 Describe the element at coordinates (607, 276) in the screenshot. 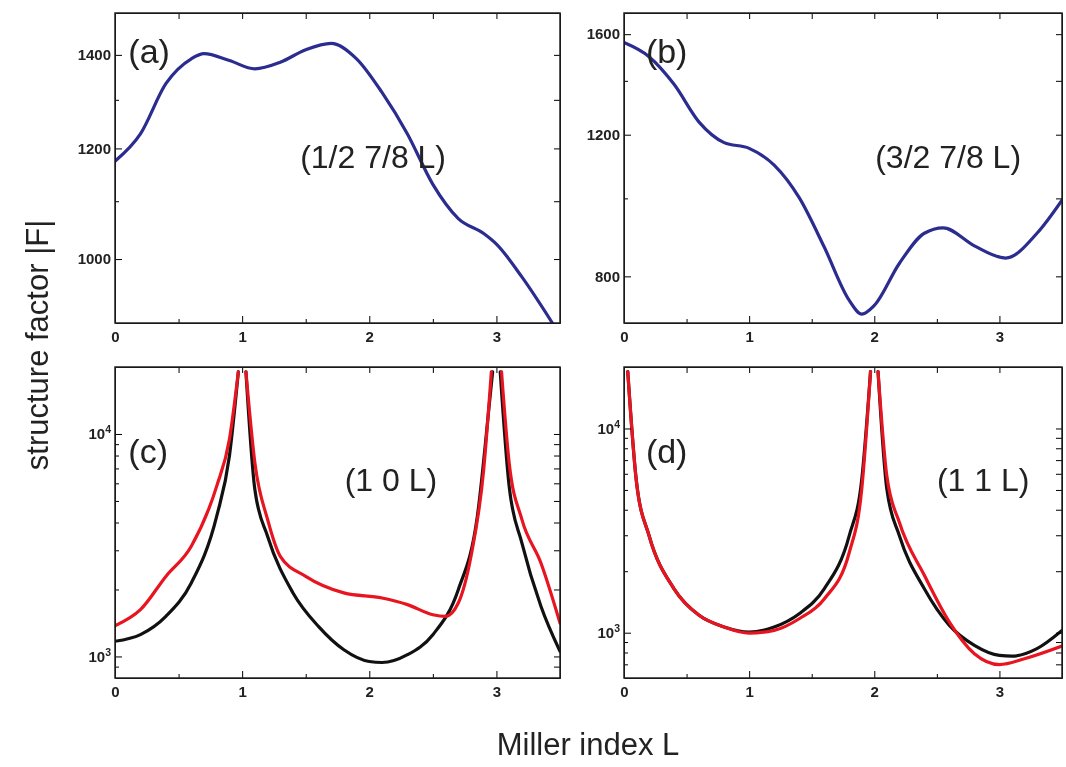

I see `y-tick-label: 800` at that location.